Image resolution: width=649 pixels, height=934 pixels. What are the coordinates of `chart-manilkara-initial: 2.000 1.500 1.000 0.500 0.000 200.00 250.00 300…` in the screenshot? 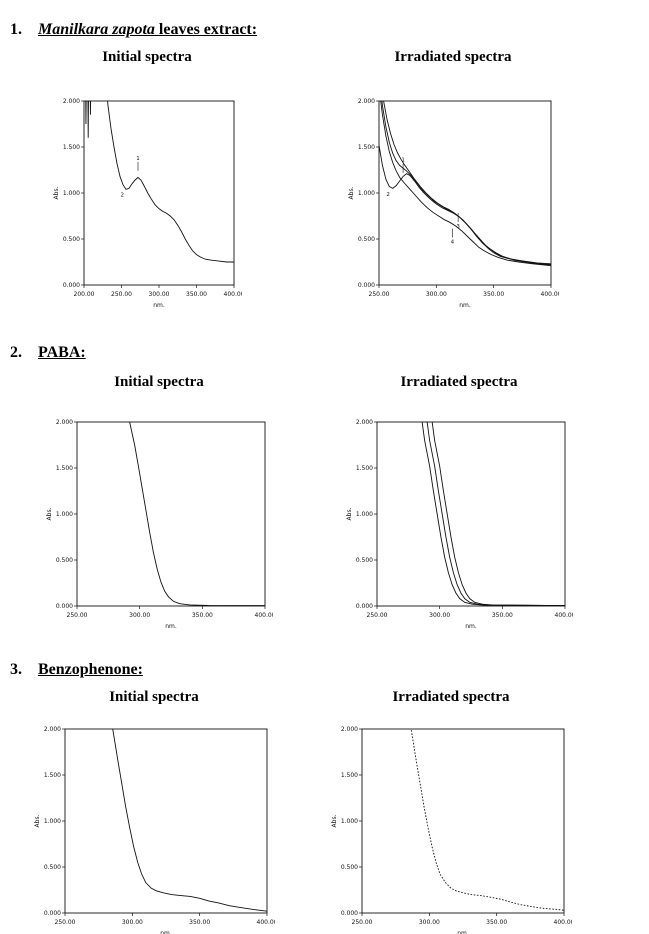 It's located at (147, 202).